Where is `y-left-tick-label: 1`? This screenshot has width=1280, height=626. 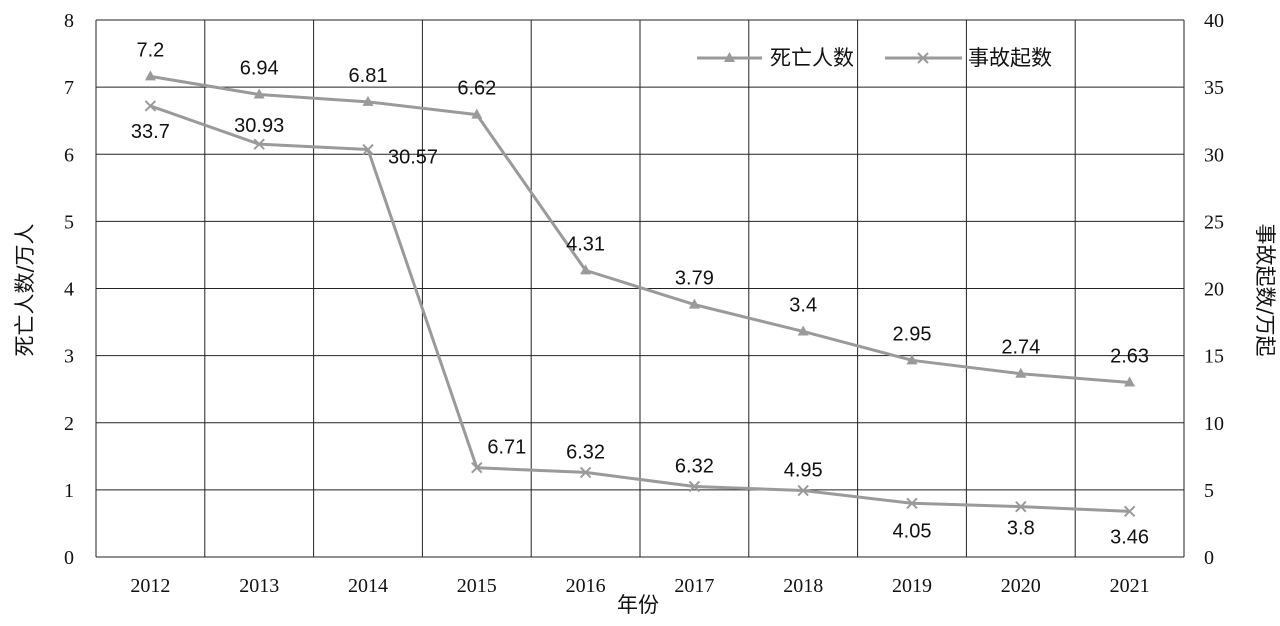
y-left-tick-label: 1 is located at coordinates (69, 491).